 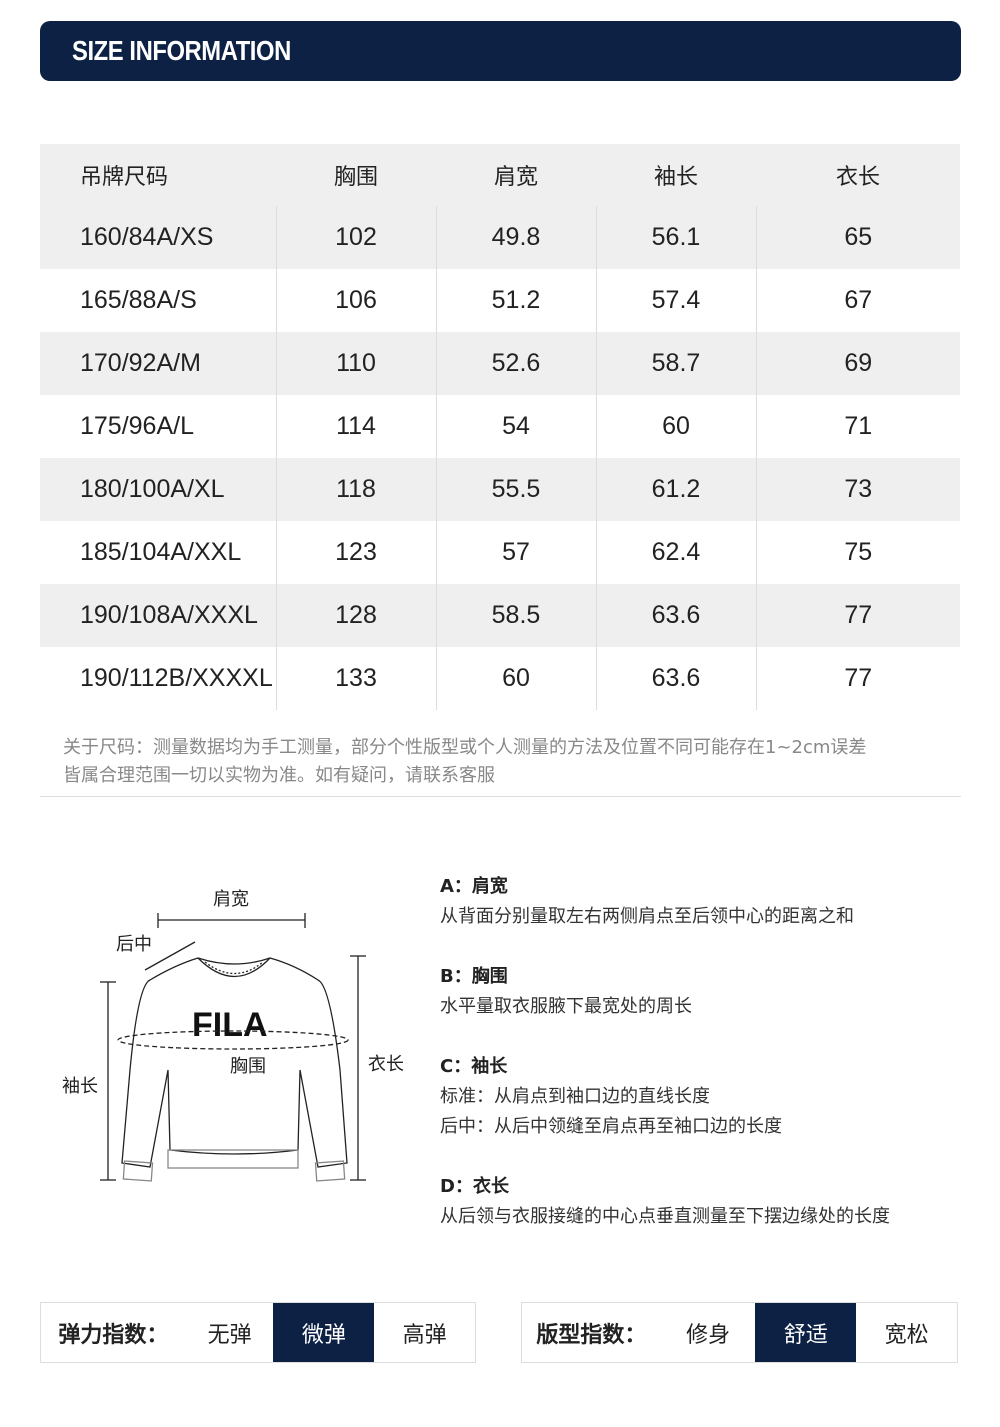 What do you see at coordinates (857, 552) in the screenshot?
I see `table-cell: 75` at bounding box center [857, 552].